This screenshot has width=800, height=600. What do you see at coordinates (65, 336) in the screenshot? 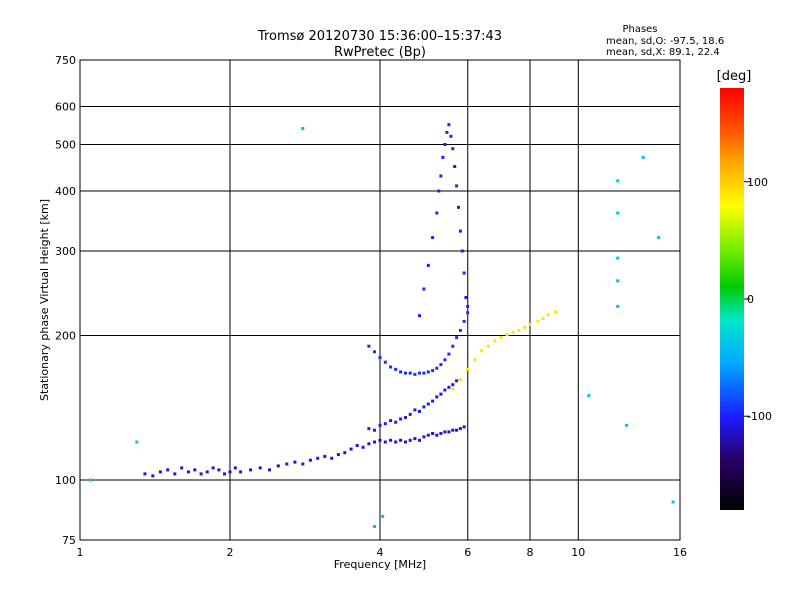
I see `y-tick-label: 200` at bounding box center [65, 336].